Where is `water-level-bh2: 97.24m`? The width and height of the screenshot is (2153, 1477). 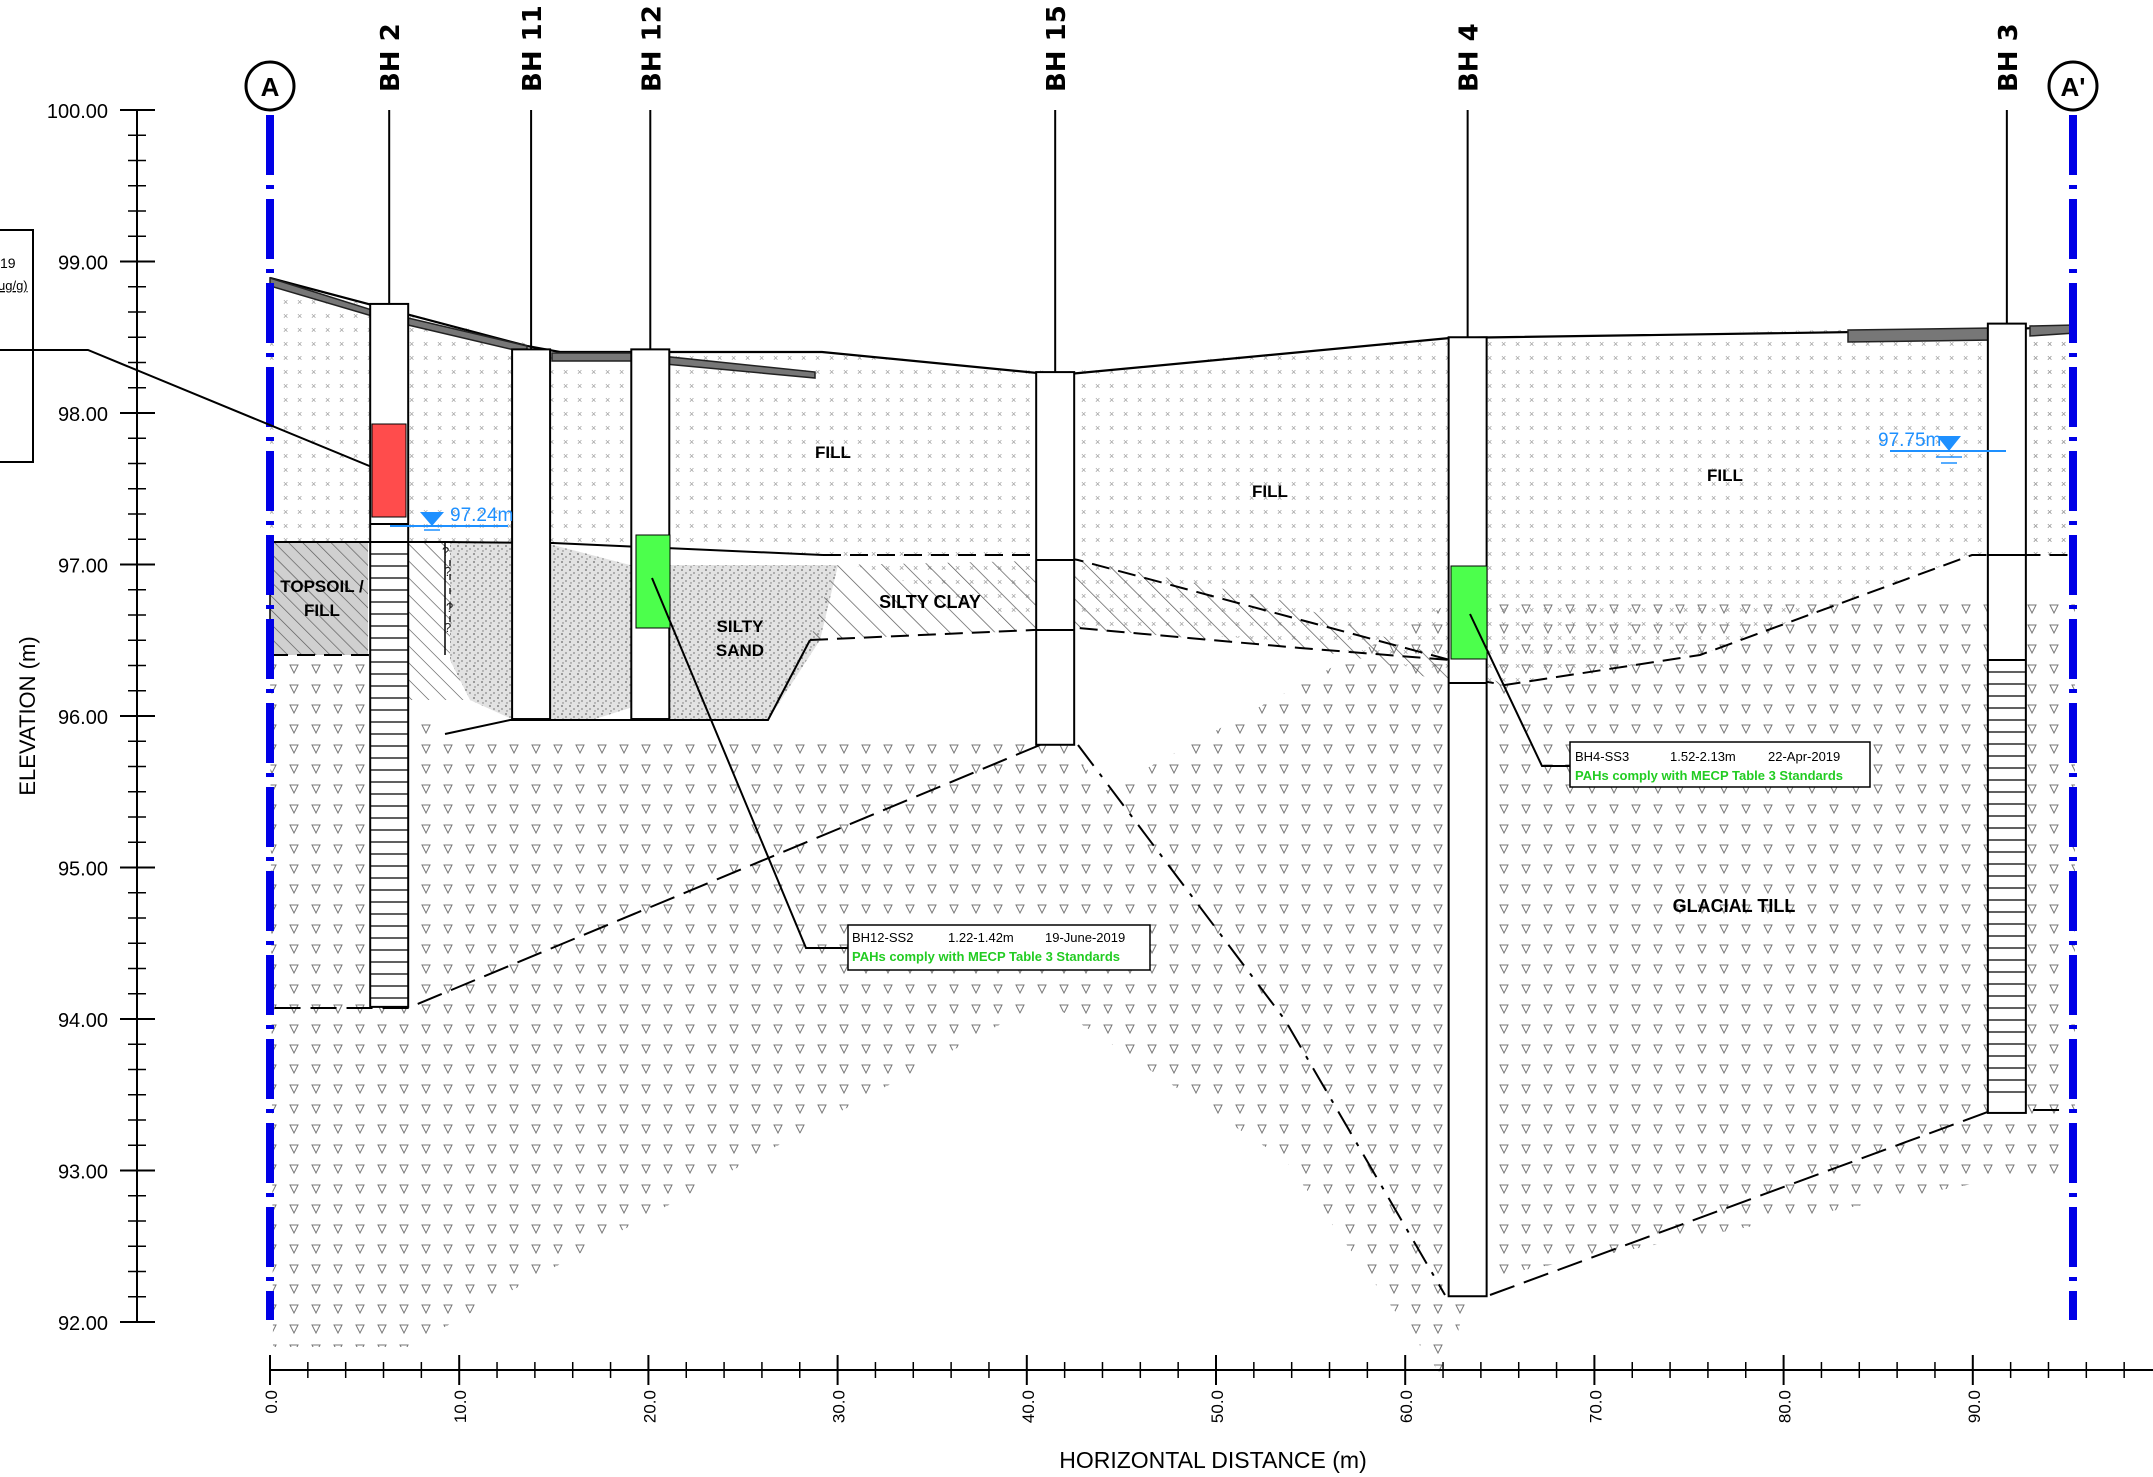 water-level-bh2: 97.24m is located at coordinates (451, 518).